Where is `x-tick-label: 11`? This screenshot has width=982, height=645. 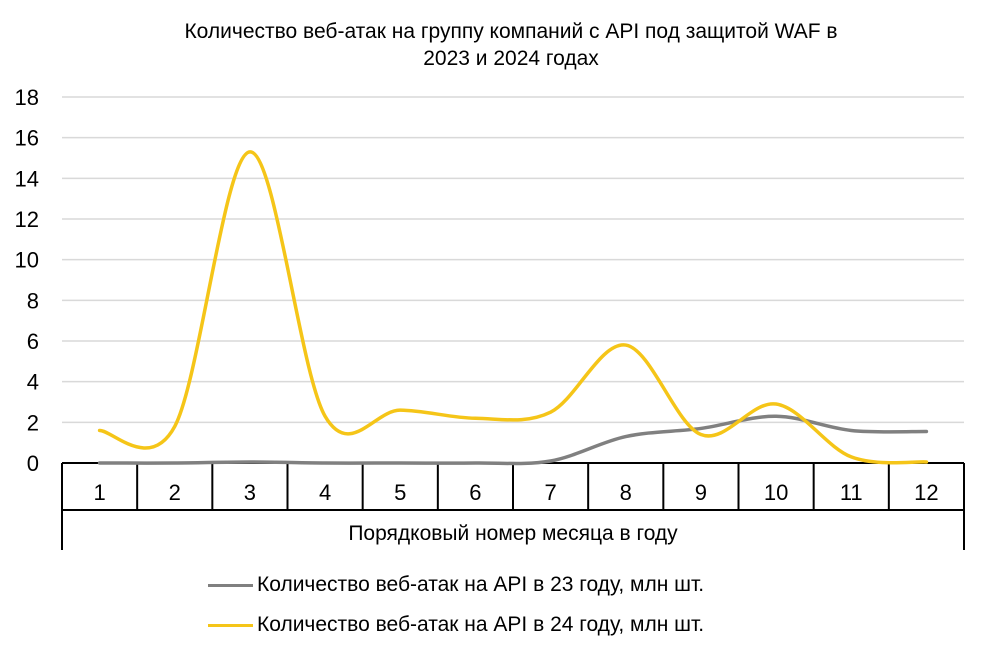
x-tick-label: 11 is located at coordinates (851, 492).